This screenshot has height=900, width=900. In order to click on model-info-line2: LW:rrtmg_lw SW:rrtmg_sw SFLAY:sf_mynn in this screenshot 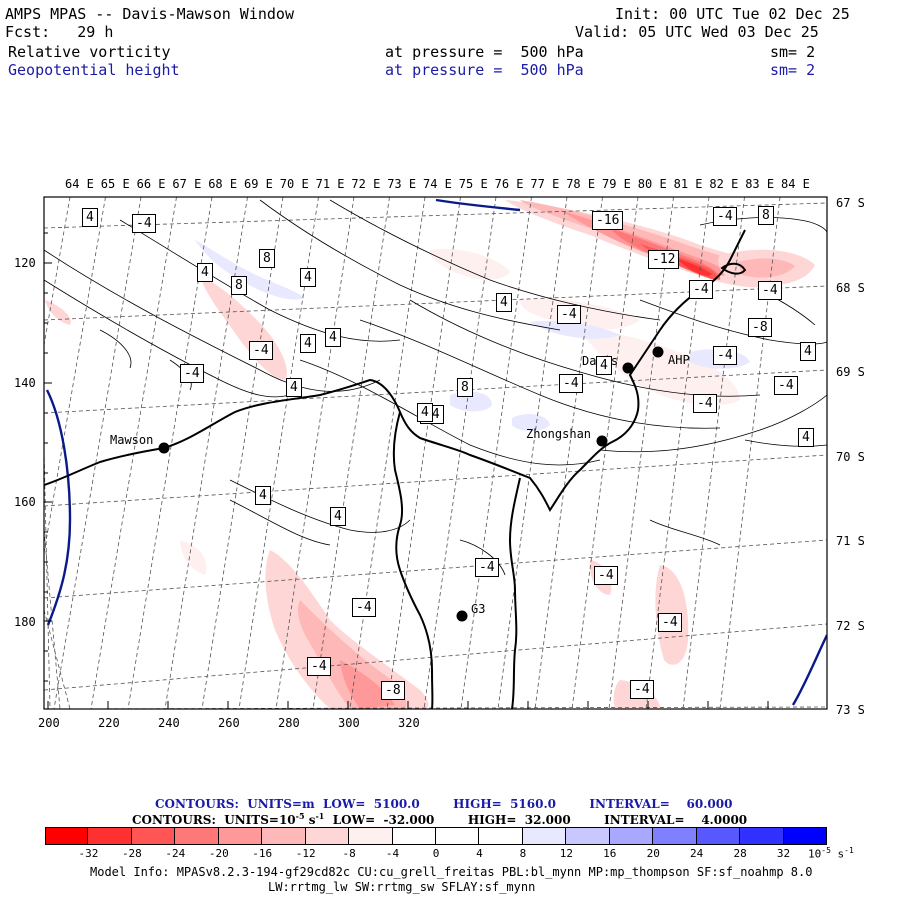, I will do `click(402, 887)`.